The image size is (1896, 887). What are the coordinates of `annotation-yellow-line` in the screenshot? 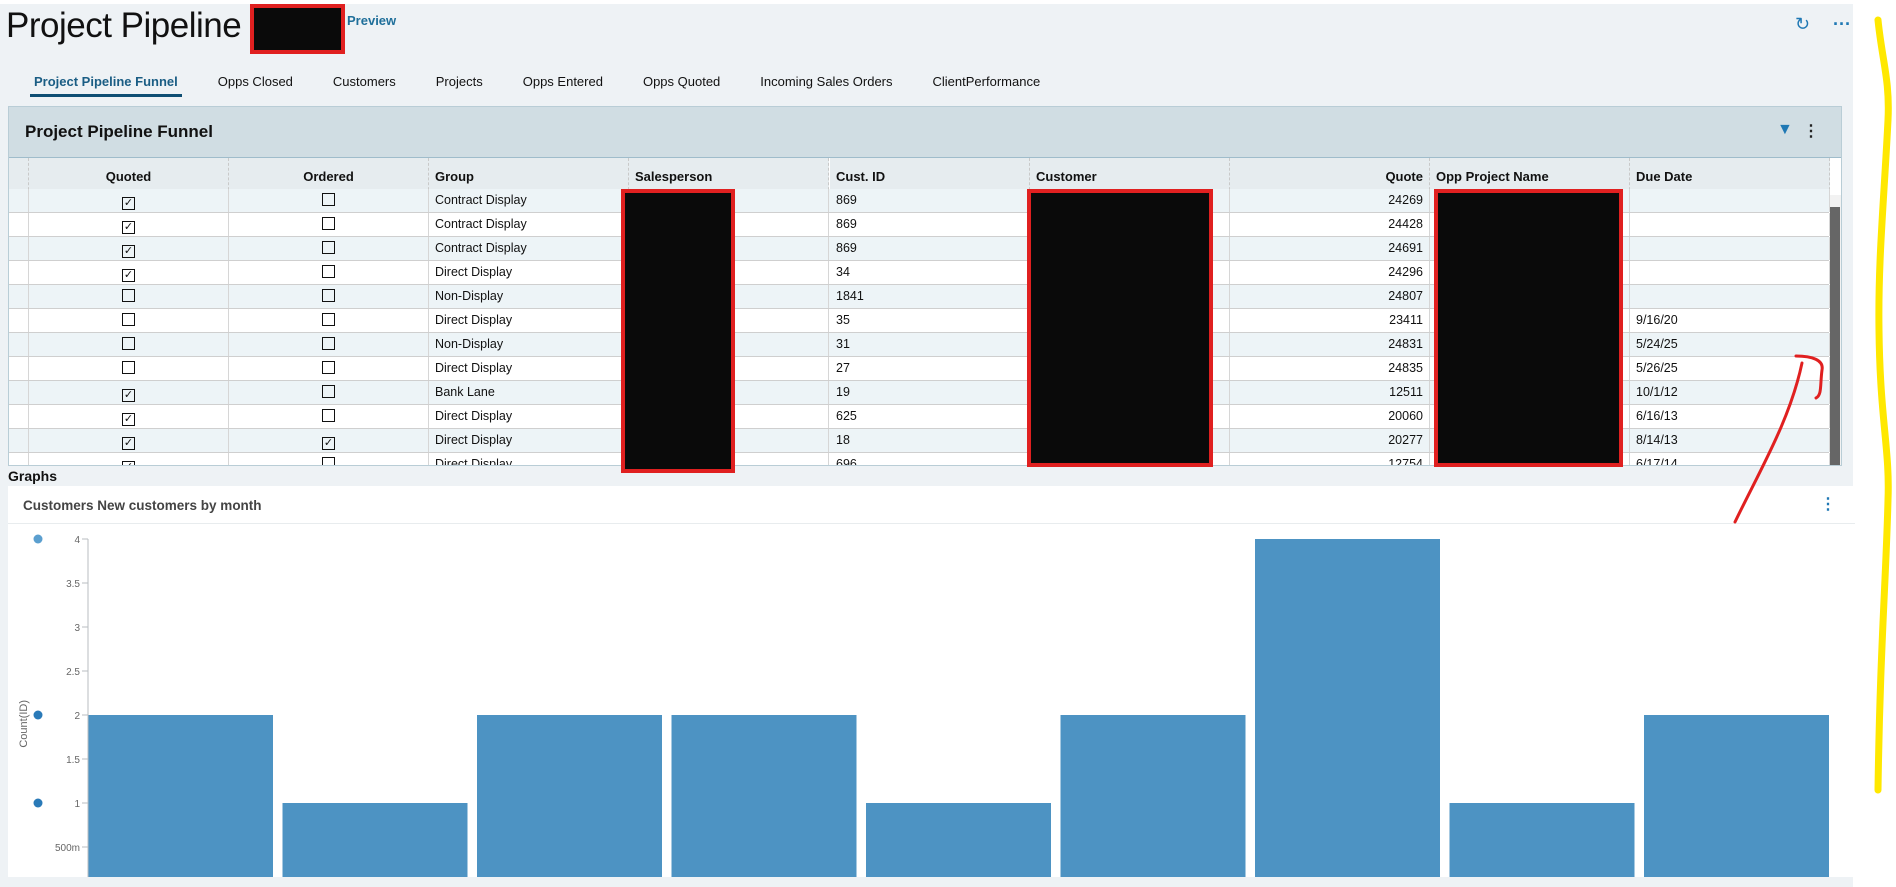 It's located at (1883, 405).